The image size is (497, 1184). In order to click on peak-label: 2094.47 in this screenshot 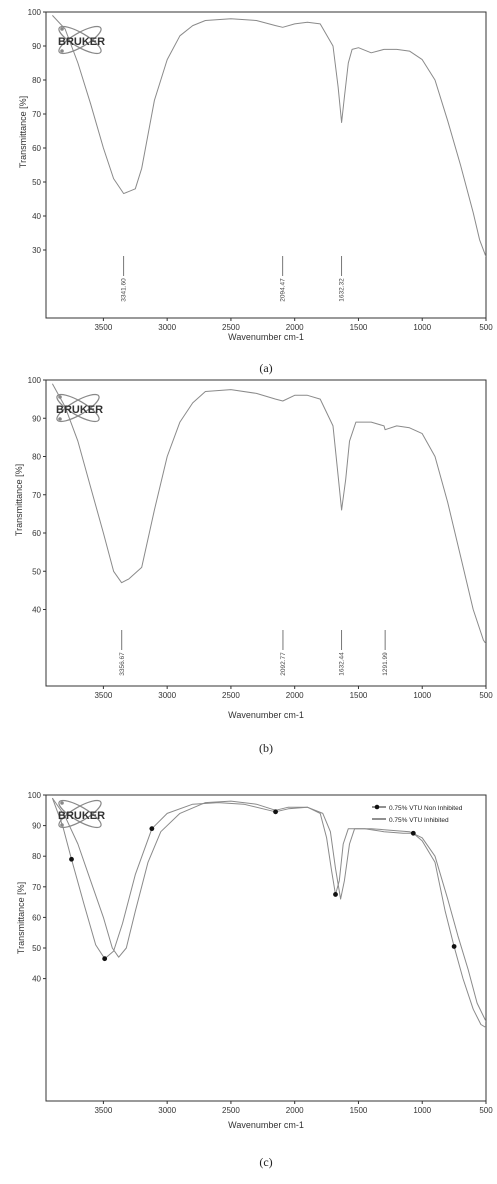, I will do `click(283, 290)`.